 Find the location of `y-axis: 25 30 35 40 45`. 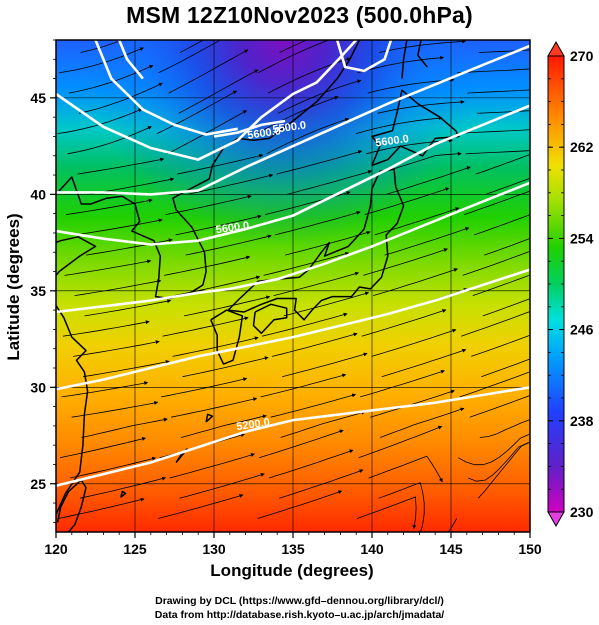

y-axis: 25 30 35 40 45 is located at coordinates (43, 281).